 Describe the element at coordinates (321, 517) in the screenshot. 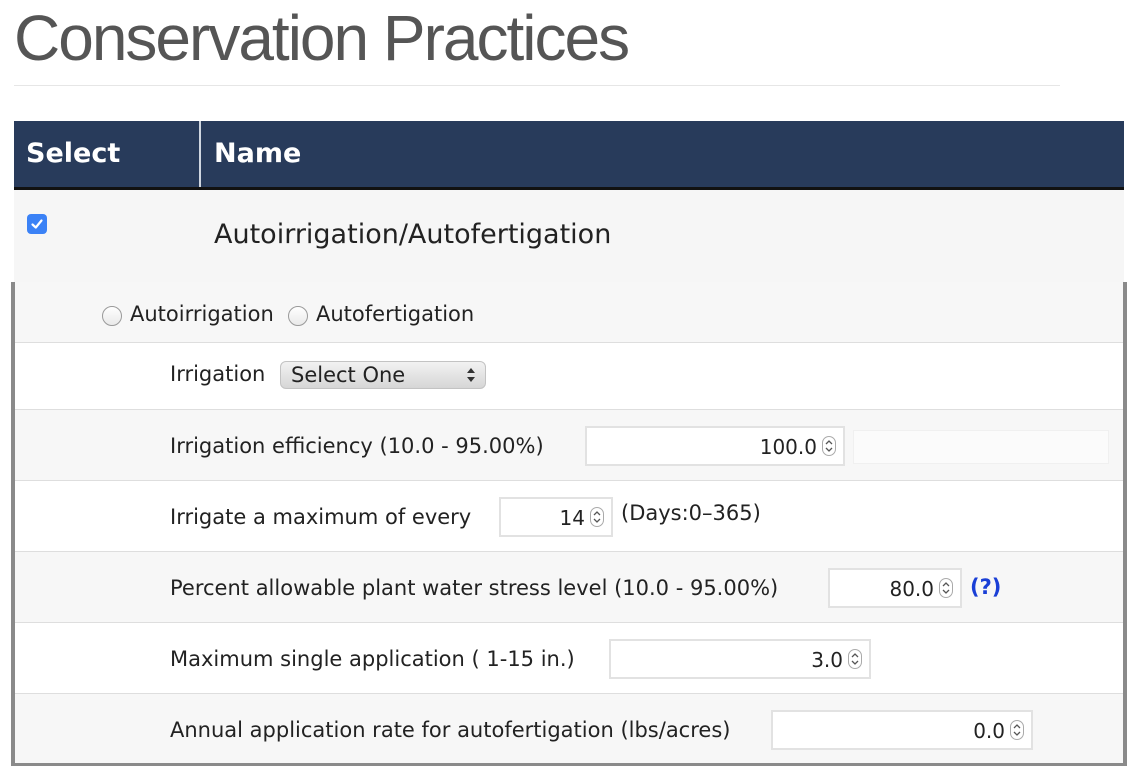

I see `max-every-label: Irrigate a maximum of every` at that location.